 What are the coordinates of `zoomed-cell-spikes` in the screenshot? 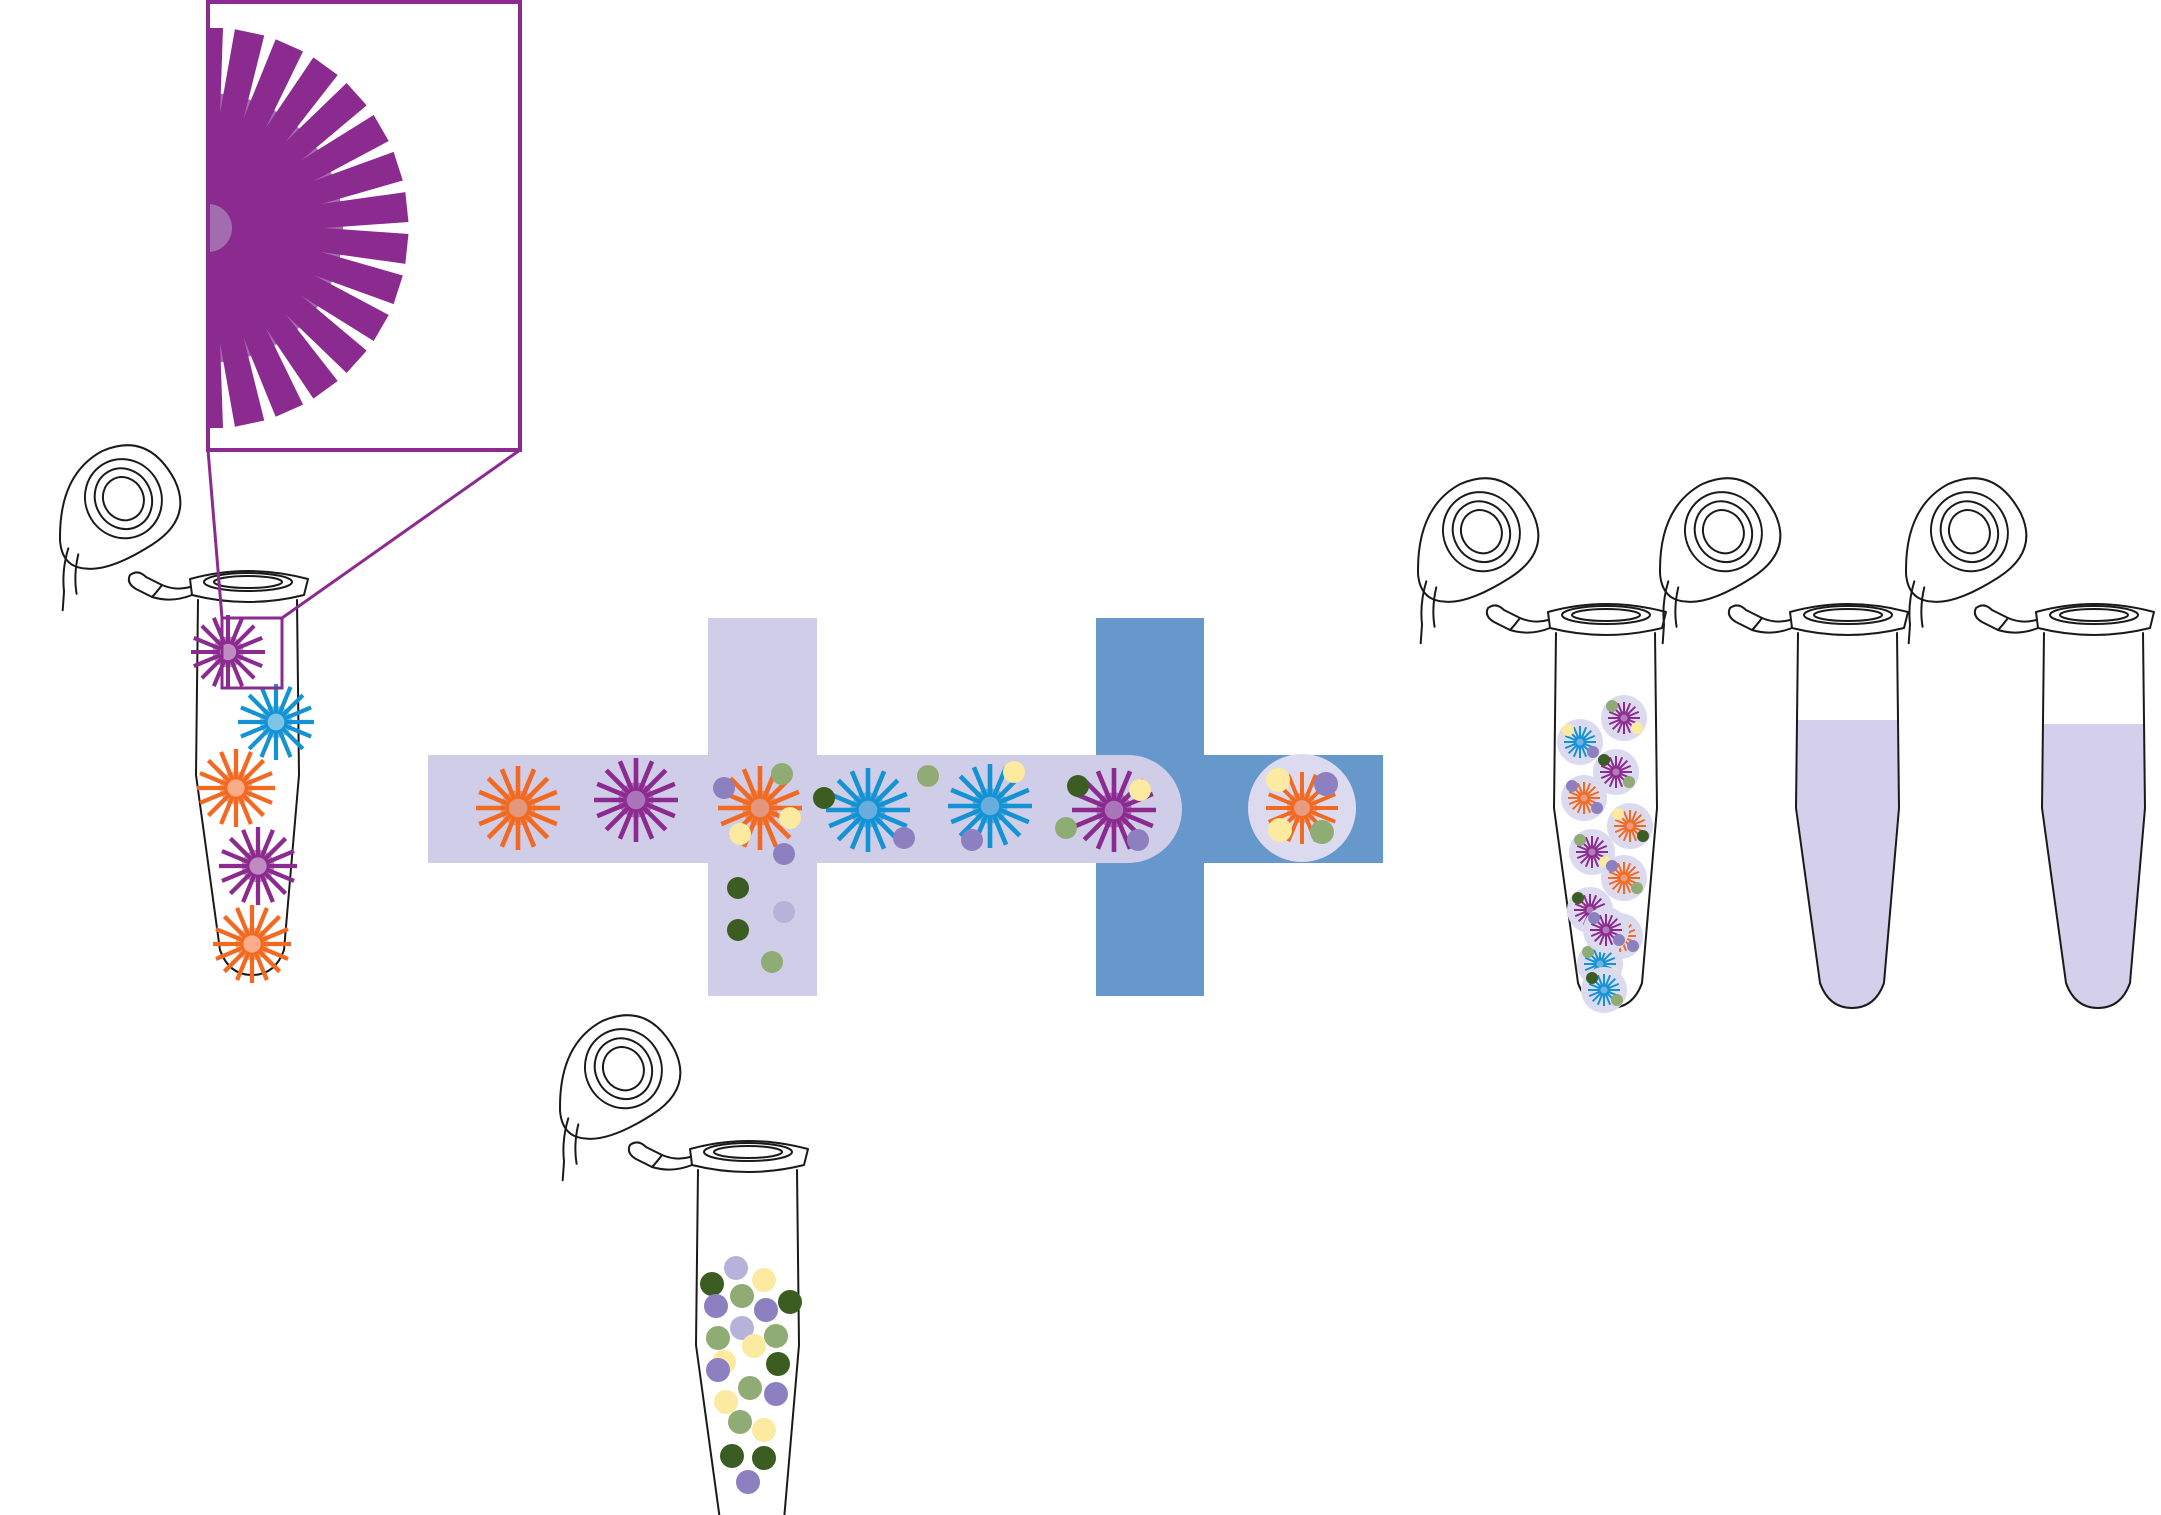 It's located at (308, 228).